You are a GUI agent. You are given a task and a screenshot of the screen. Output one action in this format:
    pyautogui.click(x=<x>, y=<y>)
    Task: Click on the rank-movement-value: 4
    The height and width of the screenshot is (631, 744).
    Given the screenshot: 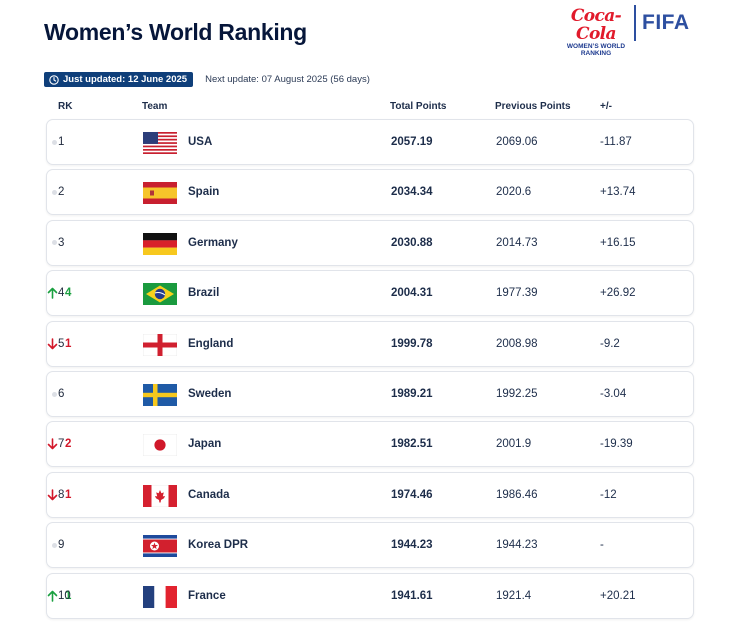 What is the action you would take?
    pyautogui.click(x=68, y=293)
    